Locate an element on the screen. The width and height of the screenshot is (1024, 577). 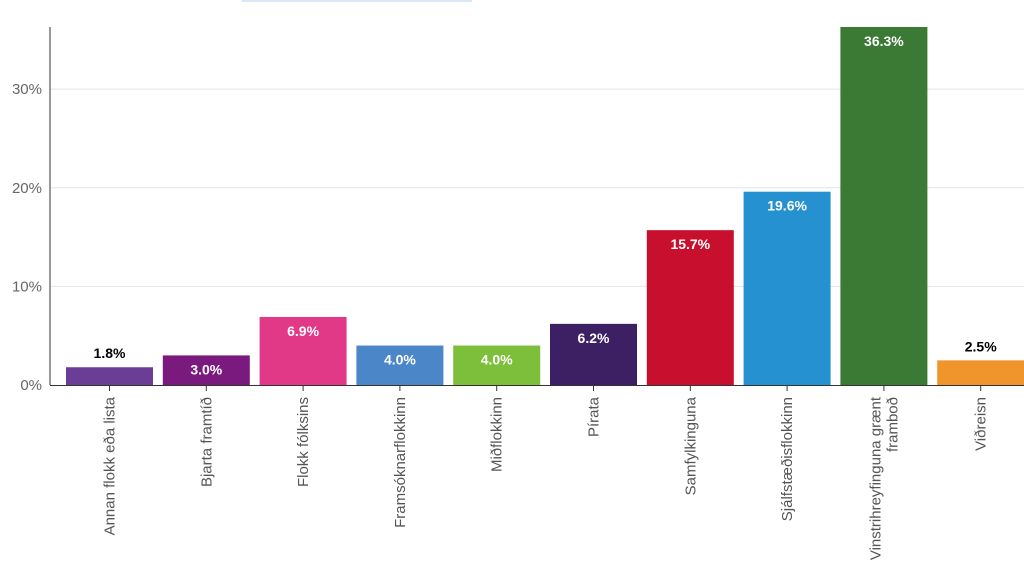
category-label: Bjarta framtíð is located at coordinates (206, 442).